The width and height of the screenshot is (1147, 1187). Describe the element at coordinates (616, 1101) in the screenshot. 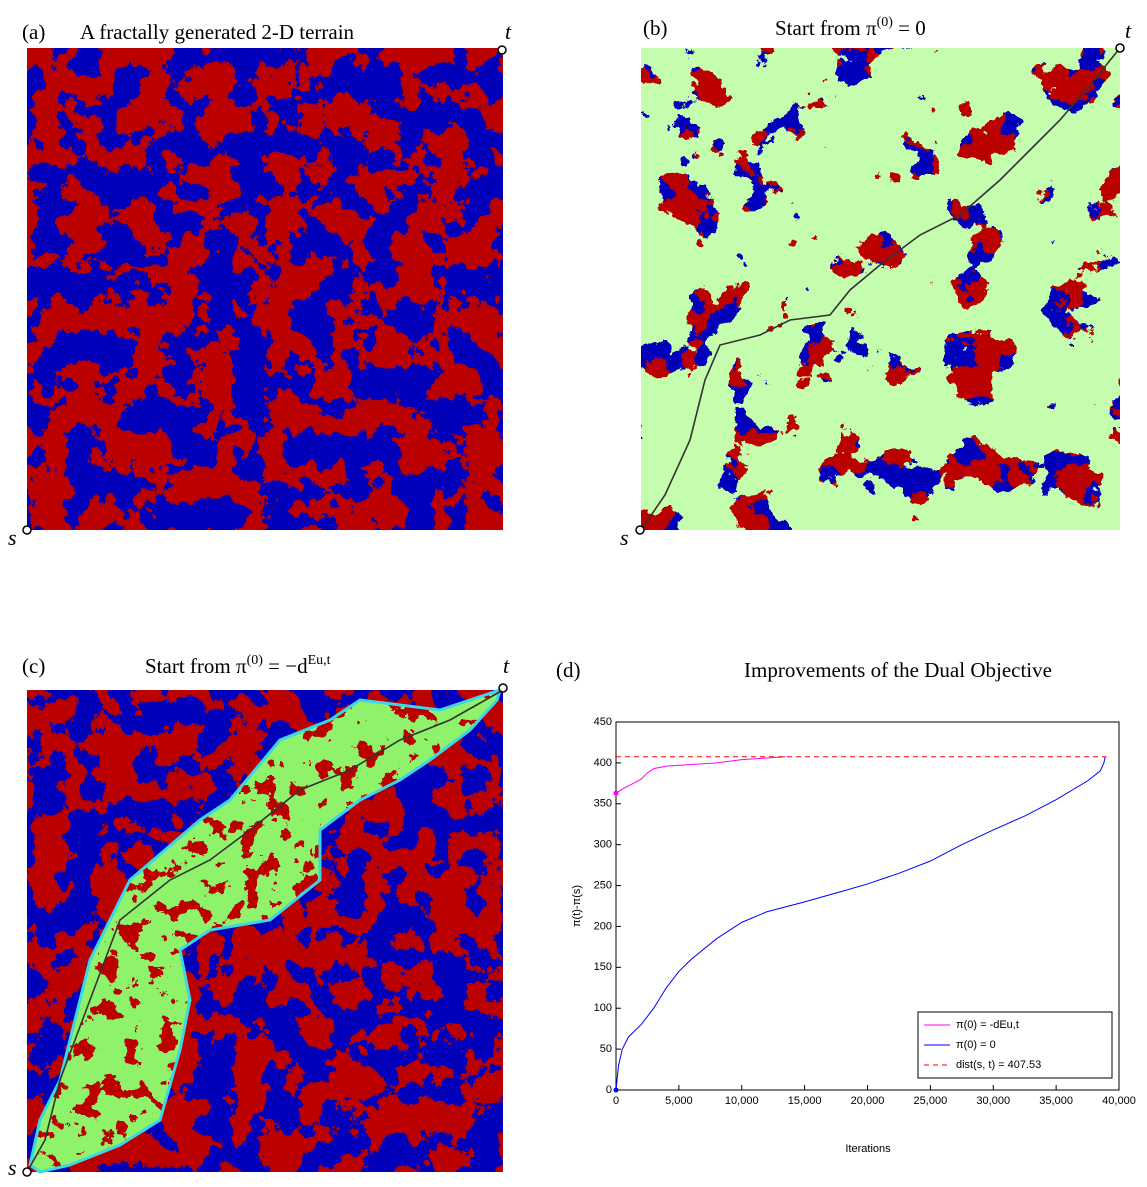

I see `x-tick-label: 0` at that location.